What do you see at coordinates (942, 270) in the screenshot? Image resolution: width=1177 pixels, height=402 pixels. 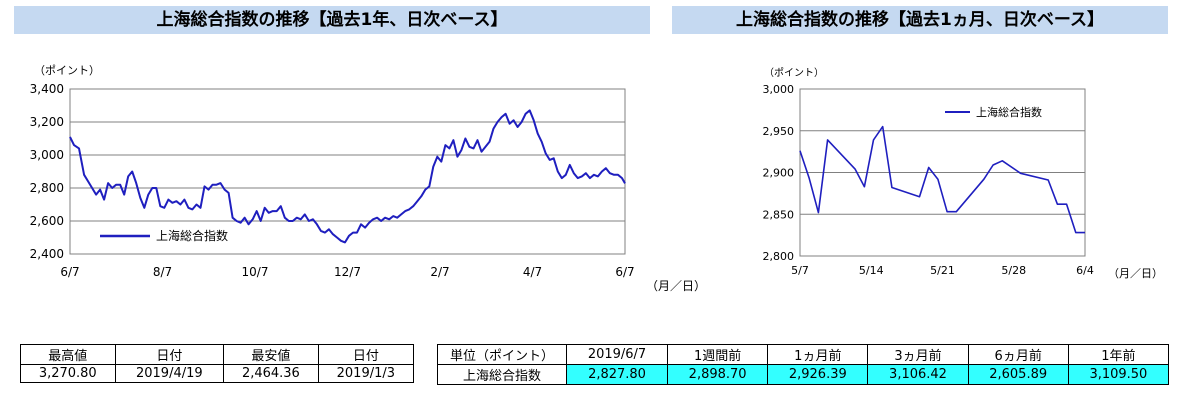 I see `x-tick-label: 5/21` at bounding box center [942, 270].